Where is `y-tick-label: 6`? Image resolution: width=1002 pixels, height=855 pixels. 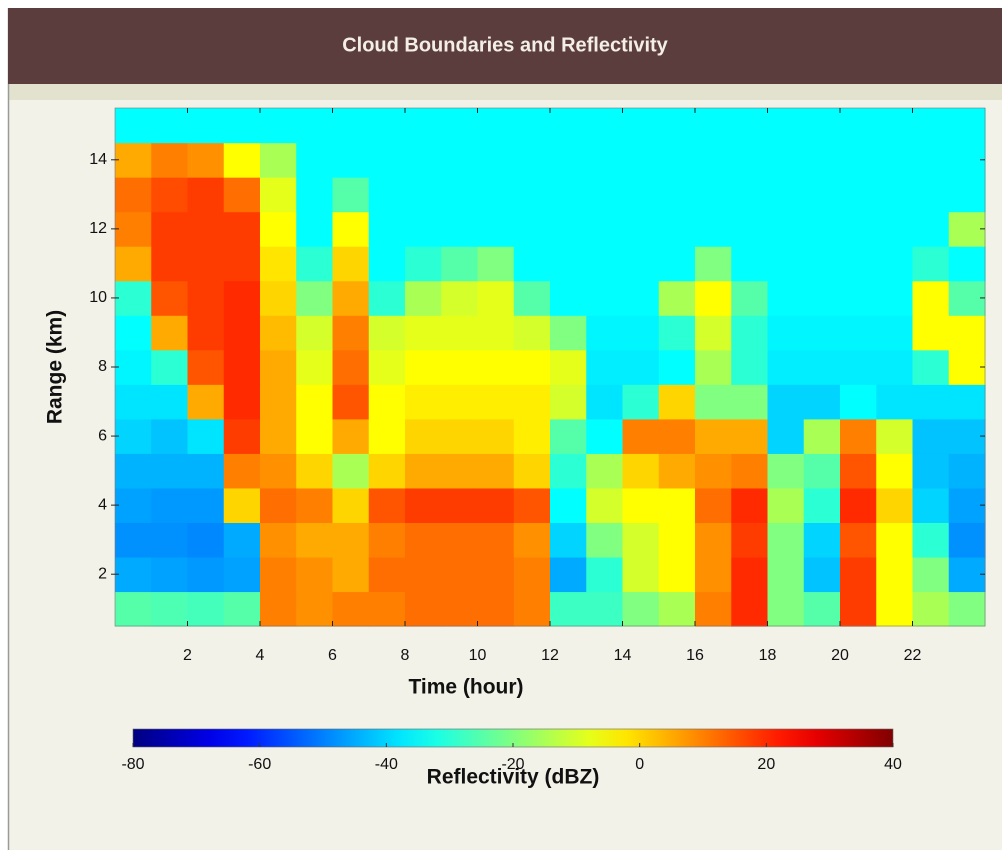
y-tick-label: 6 is located at coordinates (102, 435).